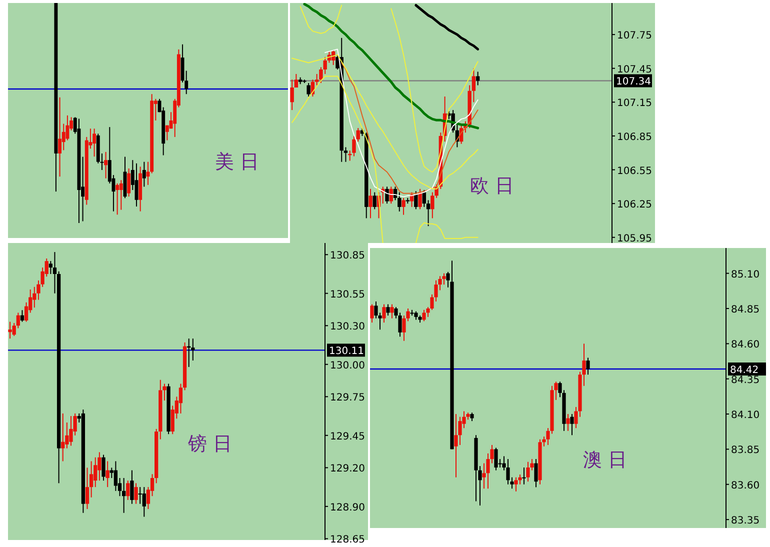  Describe the element at coordinates (634, 238) in the screenshot. I see `y-tick-label: 105.95` at that location.